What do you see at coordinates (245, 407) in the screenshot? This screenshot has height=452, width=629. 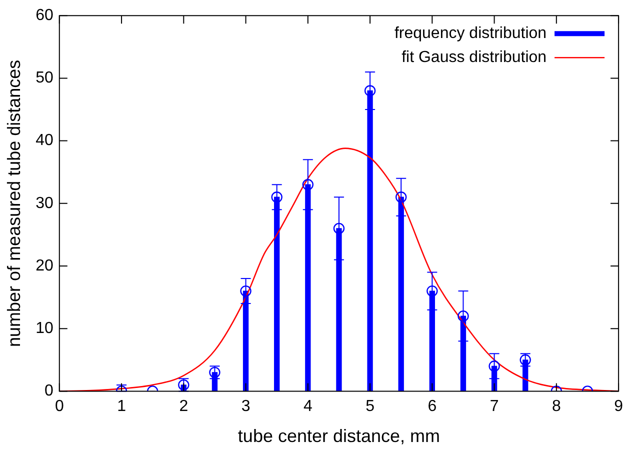 I see `x-tick-label: 3` at bounding box center [245, 407].